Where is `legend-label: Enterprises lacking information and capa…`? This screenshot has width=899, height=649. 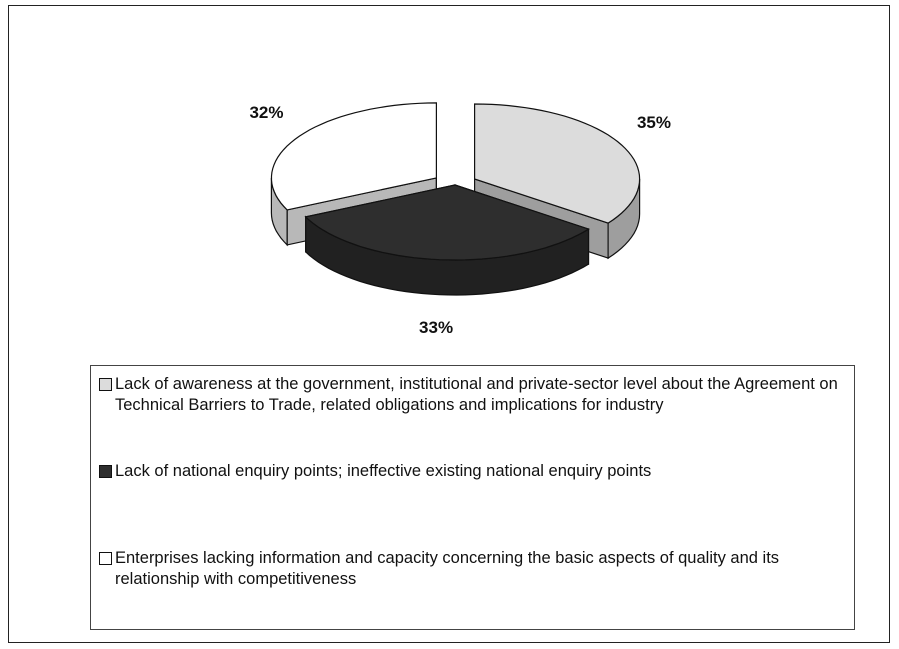 legend-label: Enterprises lacking information and capa… is located at coordinates (447, 568).